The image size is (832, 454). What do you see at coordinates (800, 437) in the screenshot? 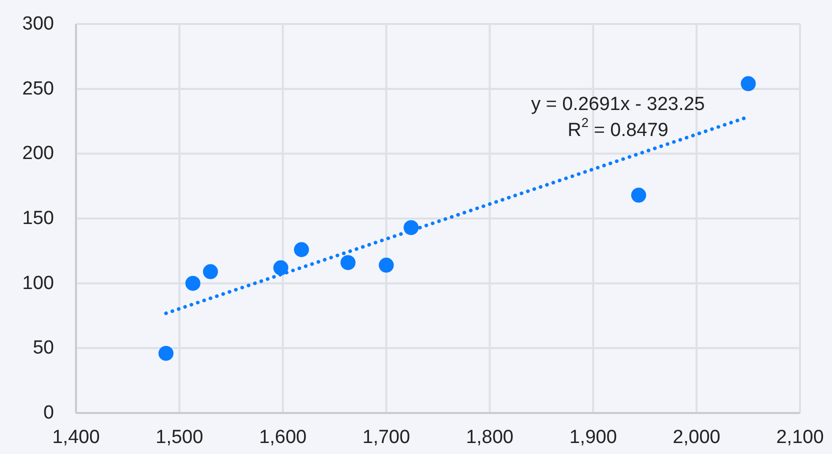
I see `x-tick-label: 2,100` at bounding box center [800, 437].